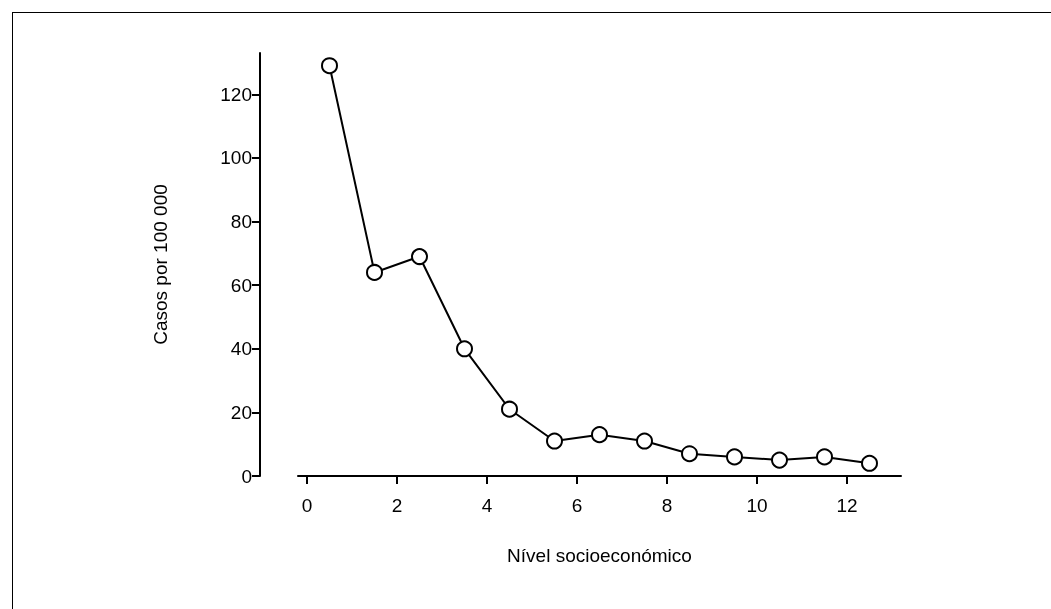 Image resolution: width=1051 pixels, height=609 pixels. Describe the element at coordinates (241, 349) in the screenshot. I see `y-tick-label: 40` at that location.